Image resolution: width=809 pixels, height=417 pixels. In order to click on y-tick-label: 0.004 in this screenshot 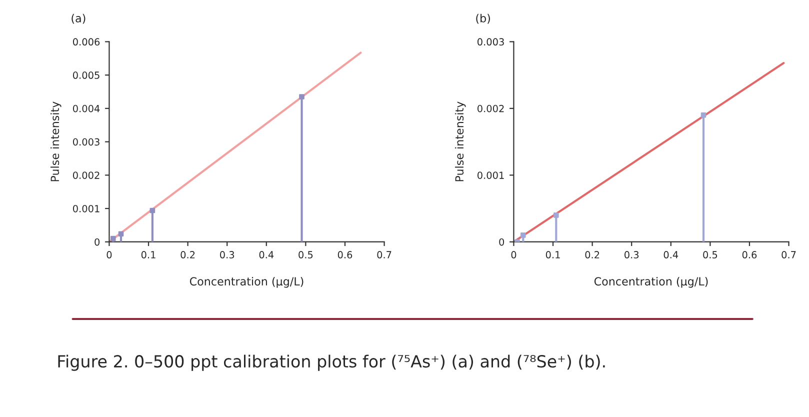, I will do `click(86, 108)`.